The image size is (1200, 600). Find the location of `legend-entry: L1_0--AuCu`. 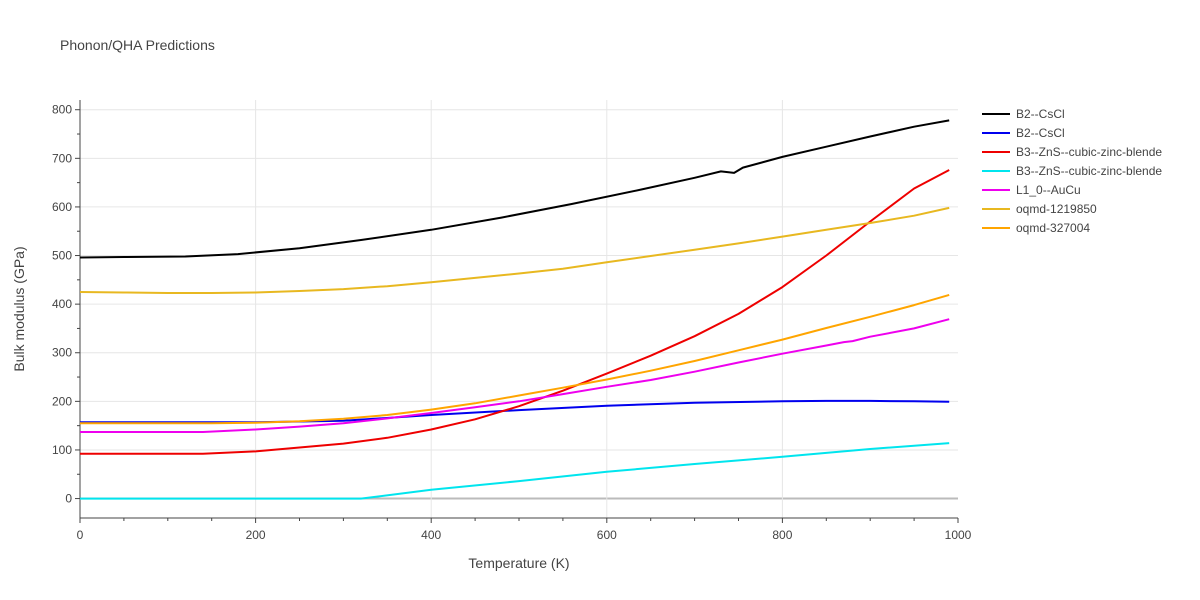

legend-entry: L1_0--AuCu is located at coordinates (1048, 190).